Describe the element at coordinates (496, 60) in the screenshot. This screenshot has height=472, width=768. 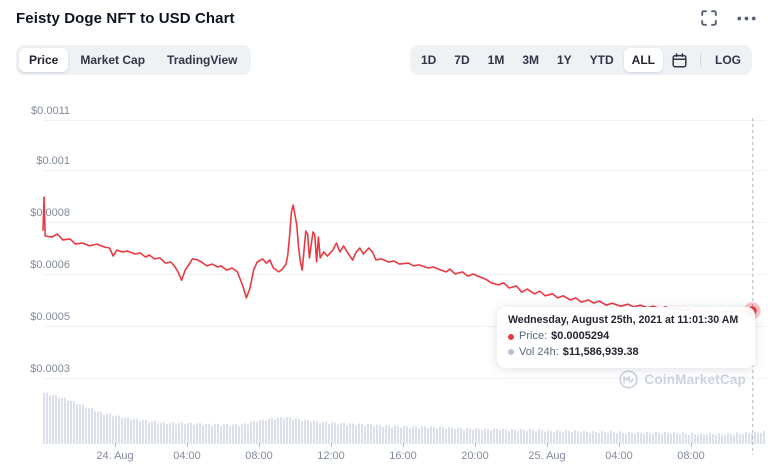
I see `range-1m: 1M` at that location.